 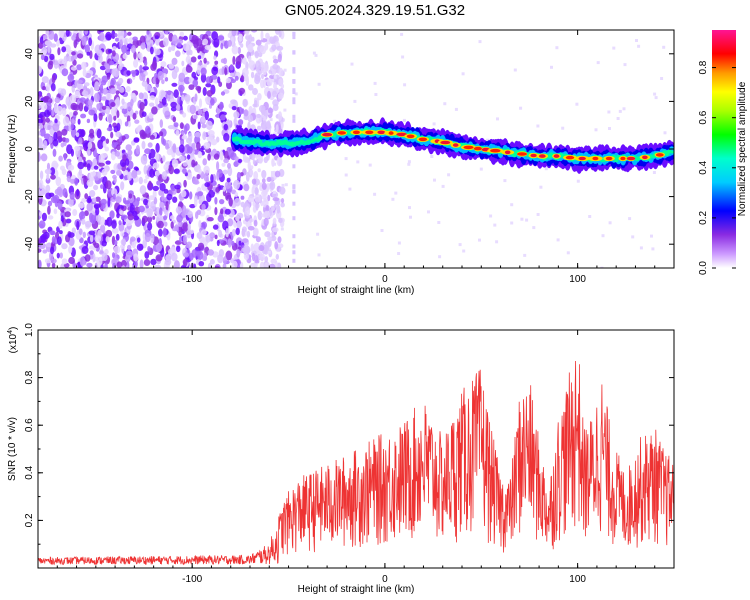 I want to click on x-tick-label: -100, so click(x=192, y=579).